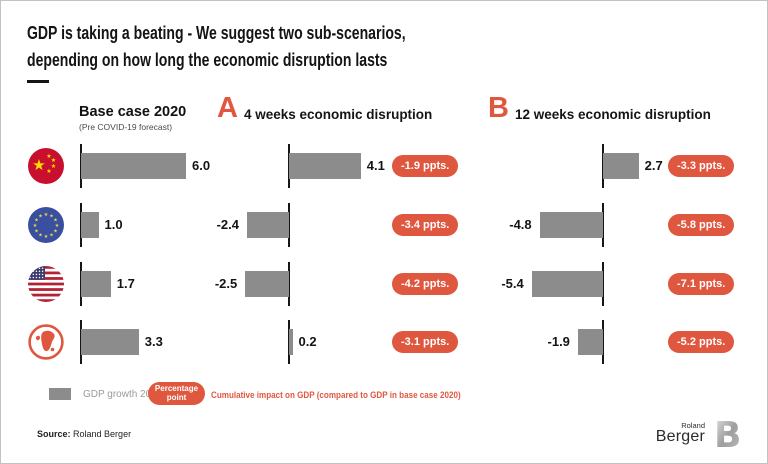  I want to click on percentage-point-legend-badge: Percentage point, so click(176, 393).